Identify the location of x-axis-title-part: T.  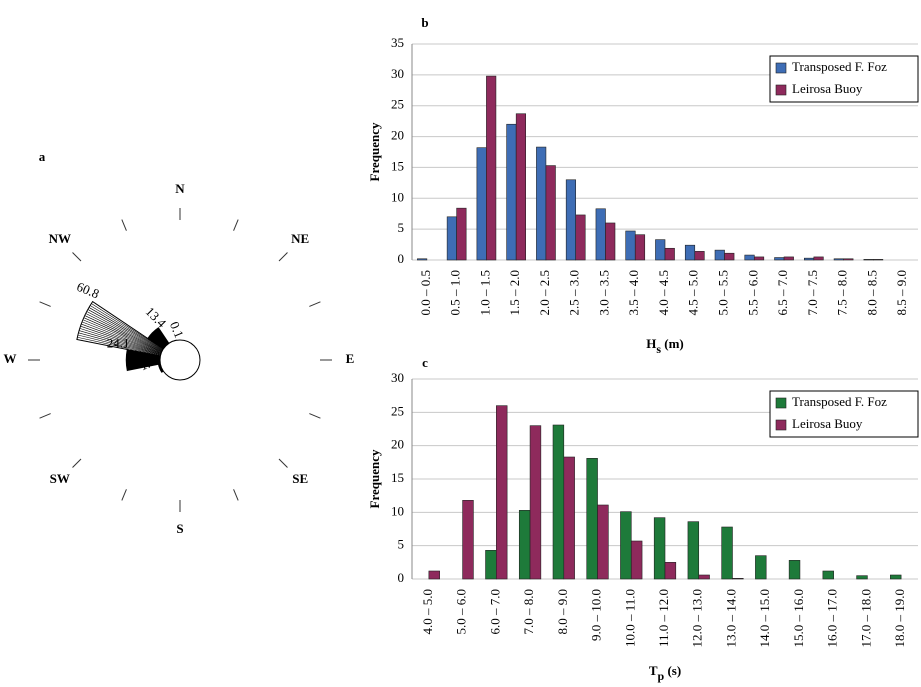
(653, 670).